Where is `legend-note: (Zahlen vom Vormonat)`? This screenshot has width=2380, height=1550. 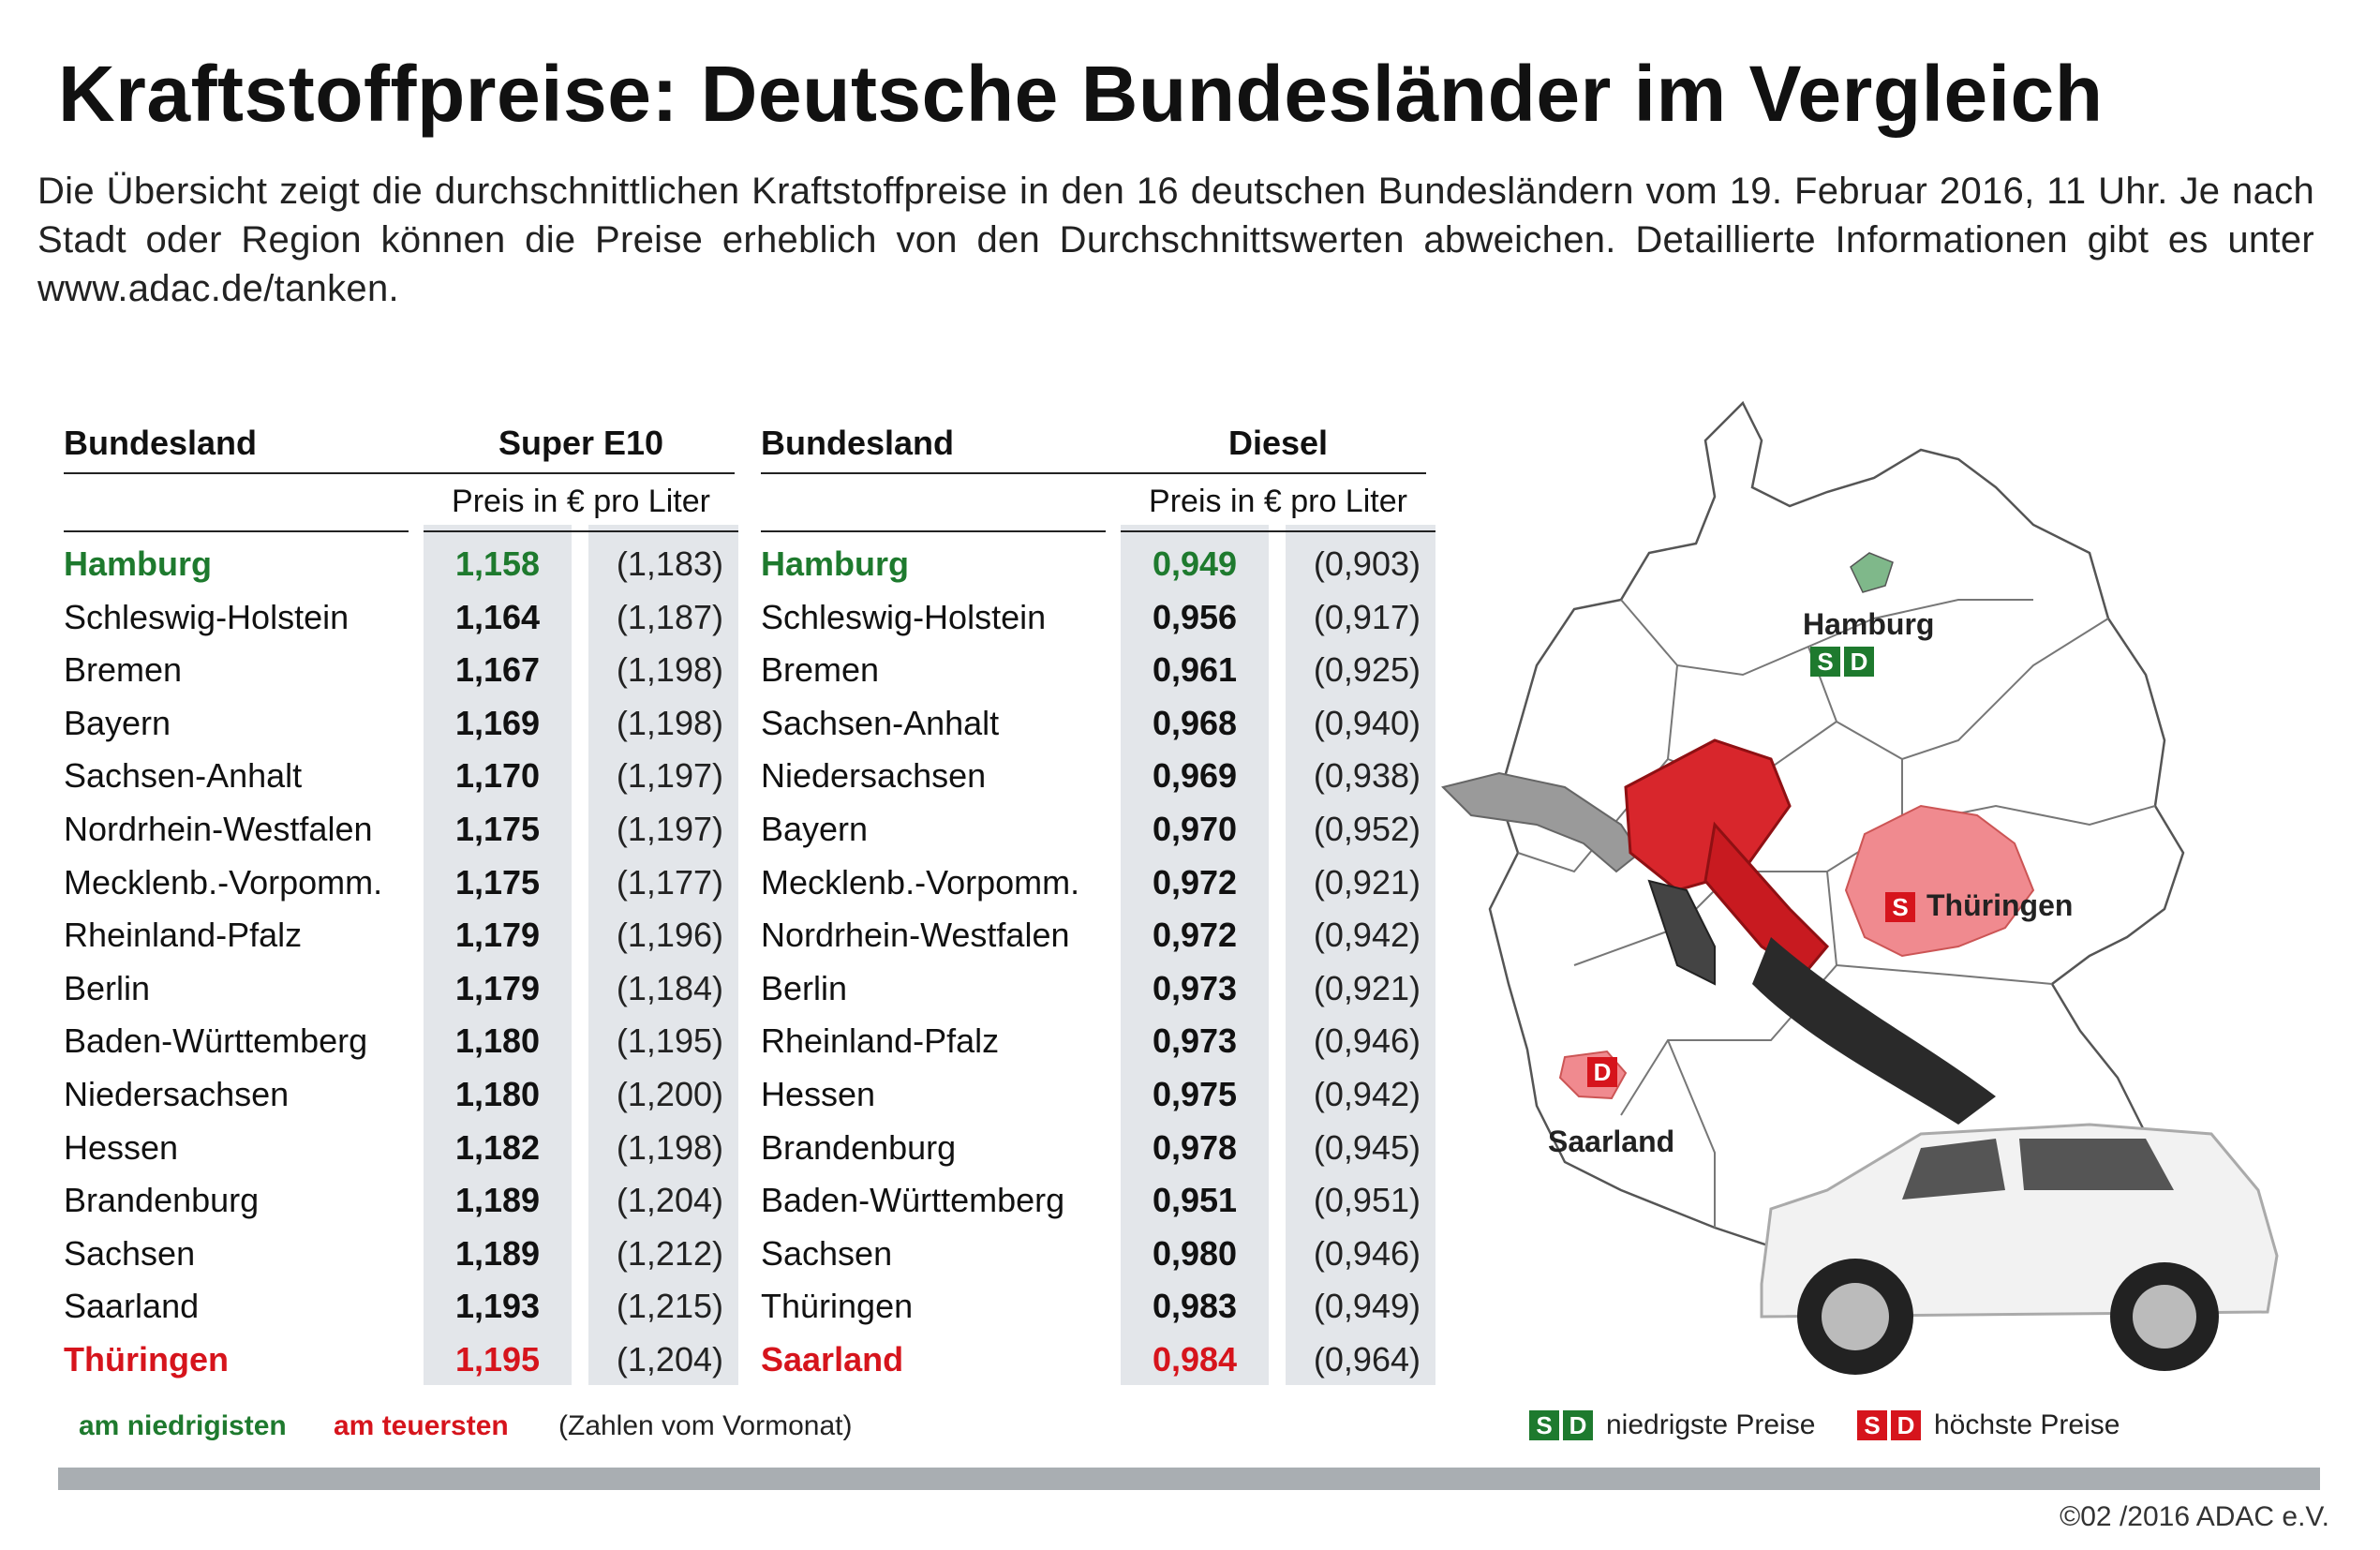
legend-note: (Zahlen vom Vormonat) is located at coordinates (705, 1425).